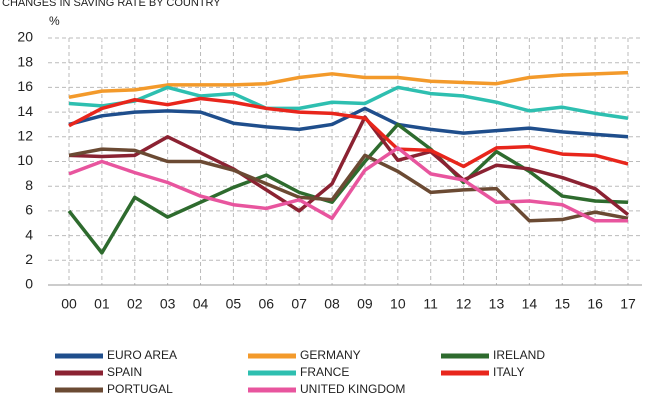  What do you see at coordinates (25, 61) in the screenshot?
I see `y-tick-label: 18` at bounding box center [25, 61].